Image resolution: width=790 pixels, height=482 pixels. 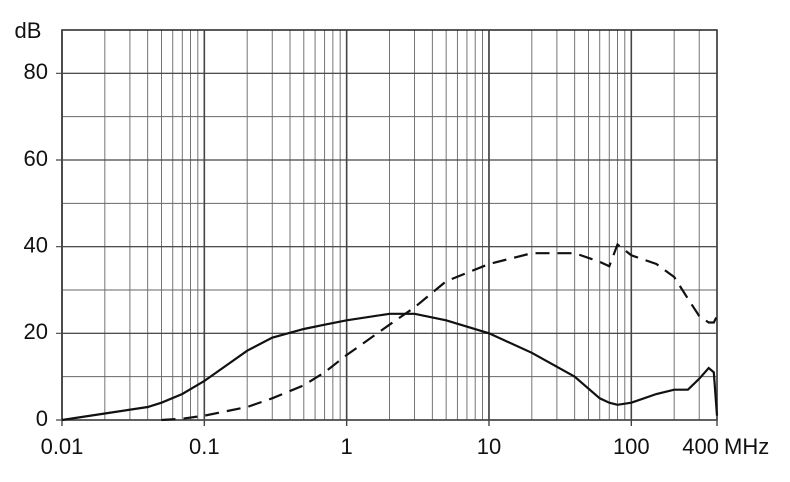 What do you see at coordinates (28, 30) in the screenshot?
I see `y-axis-label: dB` at bounding box center [28, 30].